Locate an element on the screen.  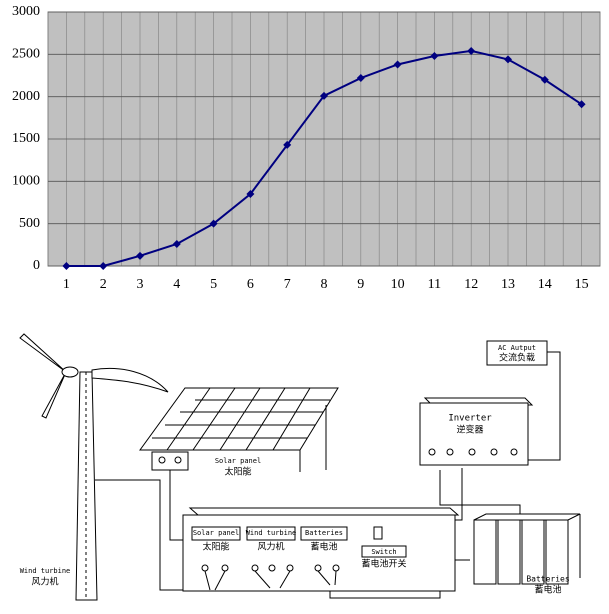
y-tick-label: 0 is located at coordinates (36, 265).